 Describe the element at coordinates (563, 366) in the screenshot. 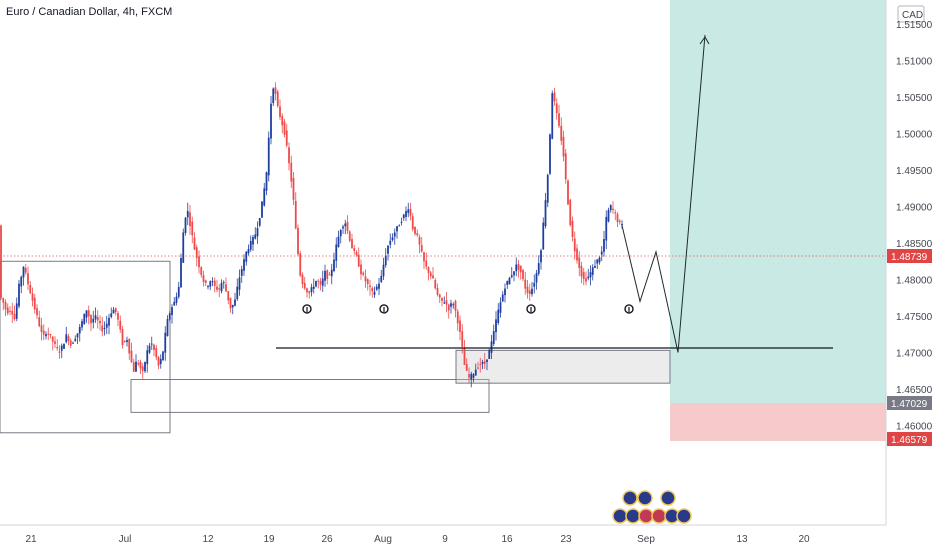

I see `entry-zone` at that location.